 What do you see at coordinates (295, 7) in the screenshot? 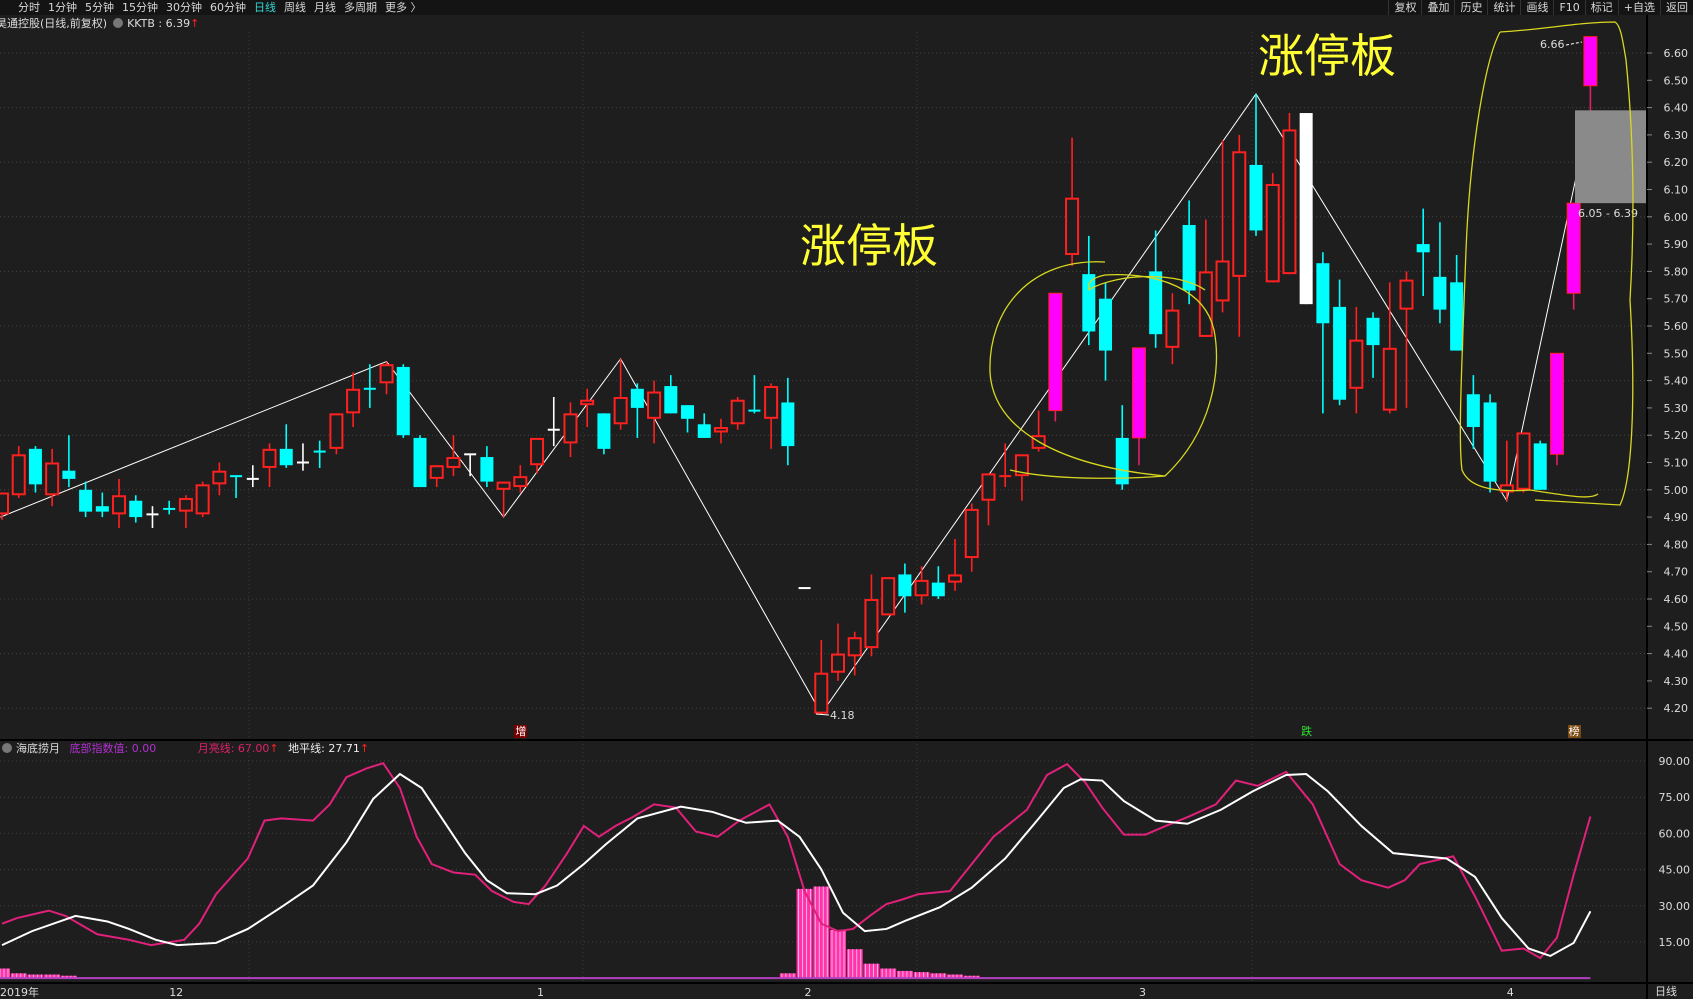
I see `period-tab: 周线` at bounding box center [295, 7].